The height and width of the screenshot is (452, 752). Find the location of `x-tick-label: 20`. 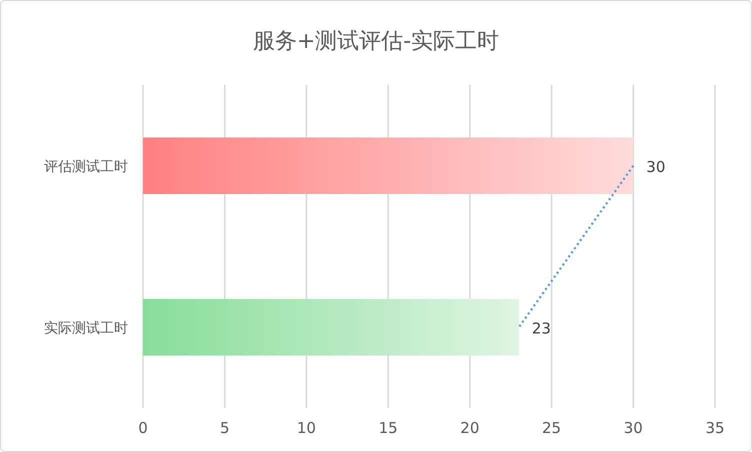

x-tick-label: 20 is located at coordinates (470, 428).